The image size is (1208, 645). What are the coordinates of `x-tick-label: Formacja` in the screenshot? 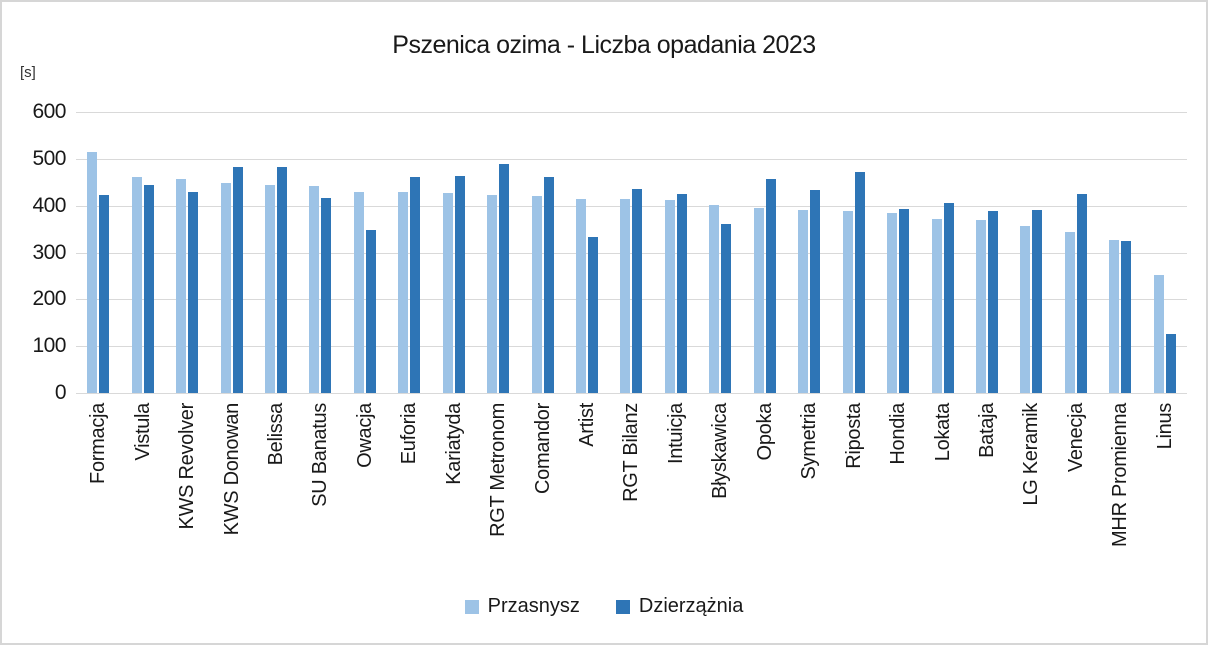 It's located at (98, 443).